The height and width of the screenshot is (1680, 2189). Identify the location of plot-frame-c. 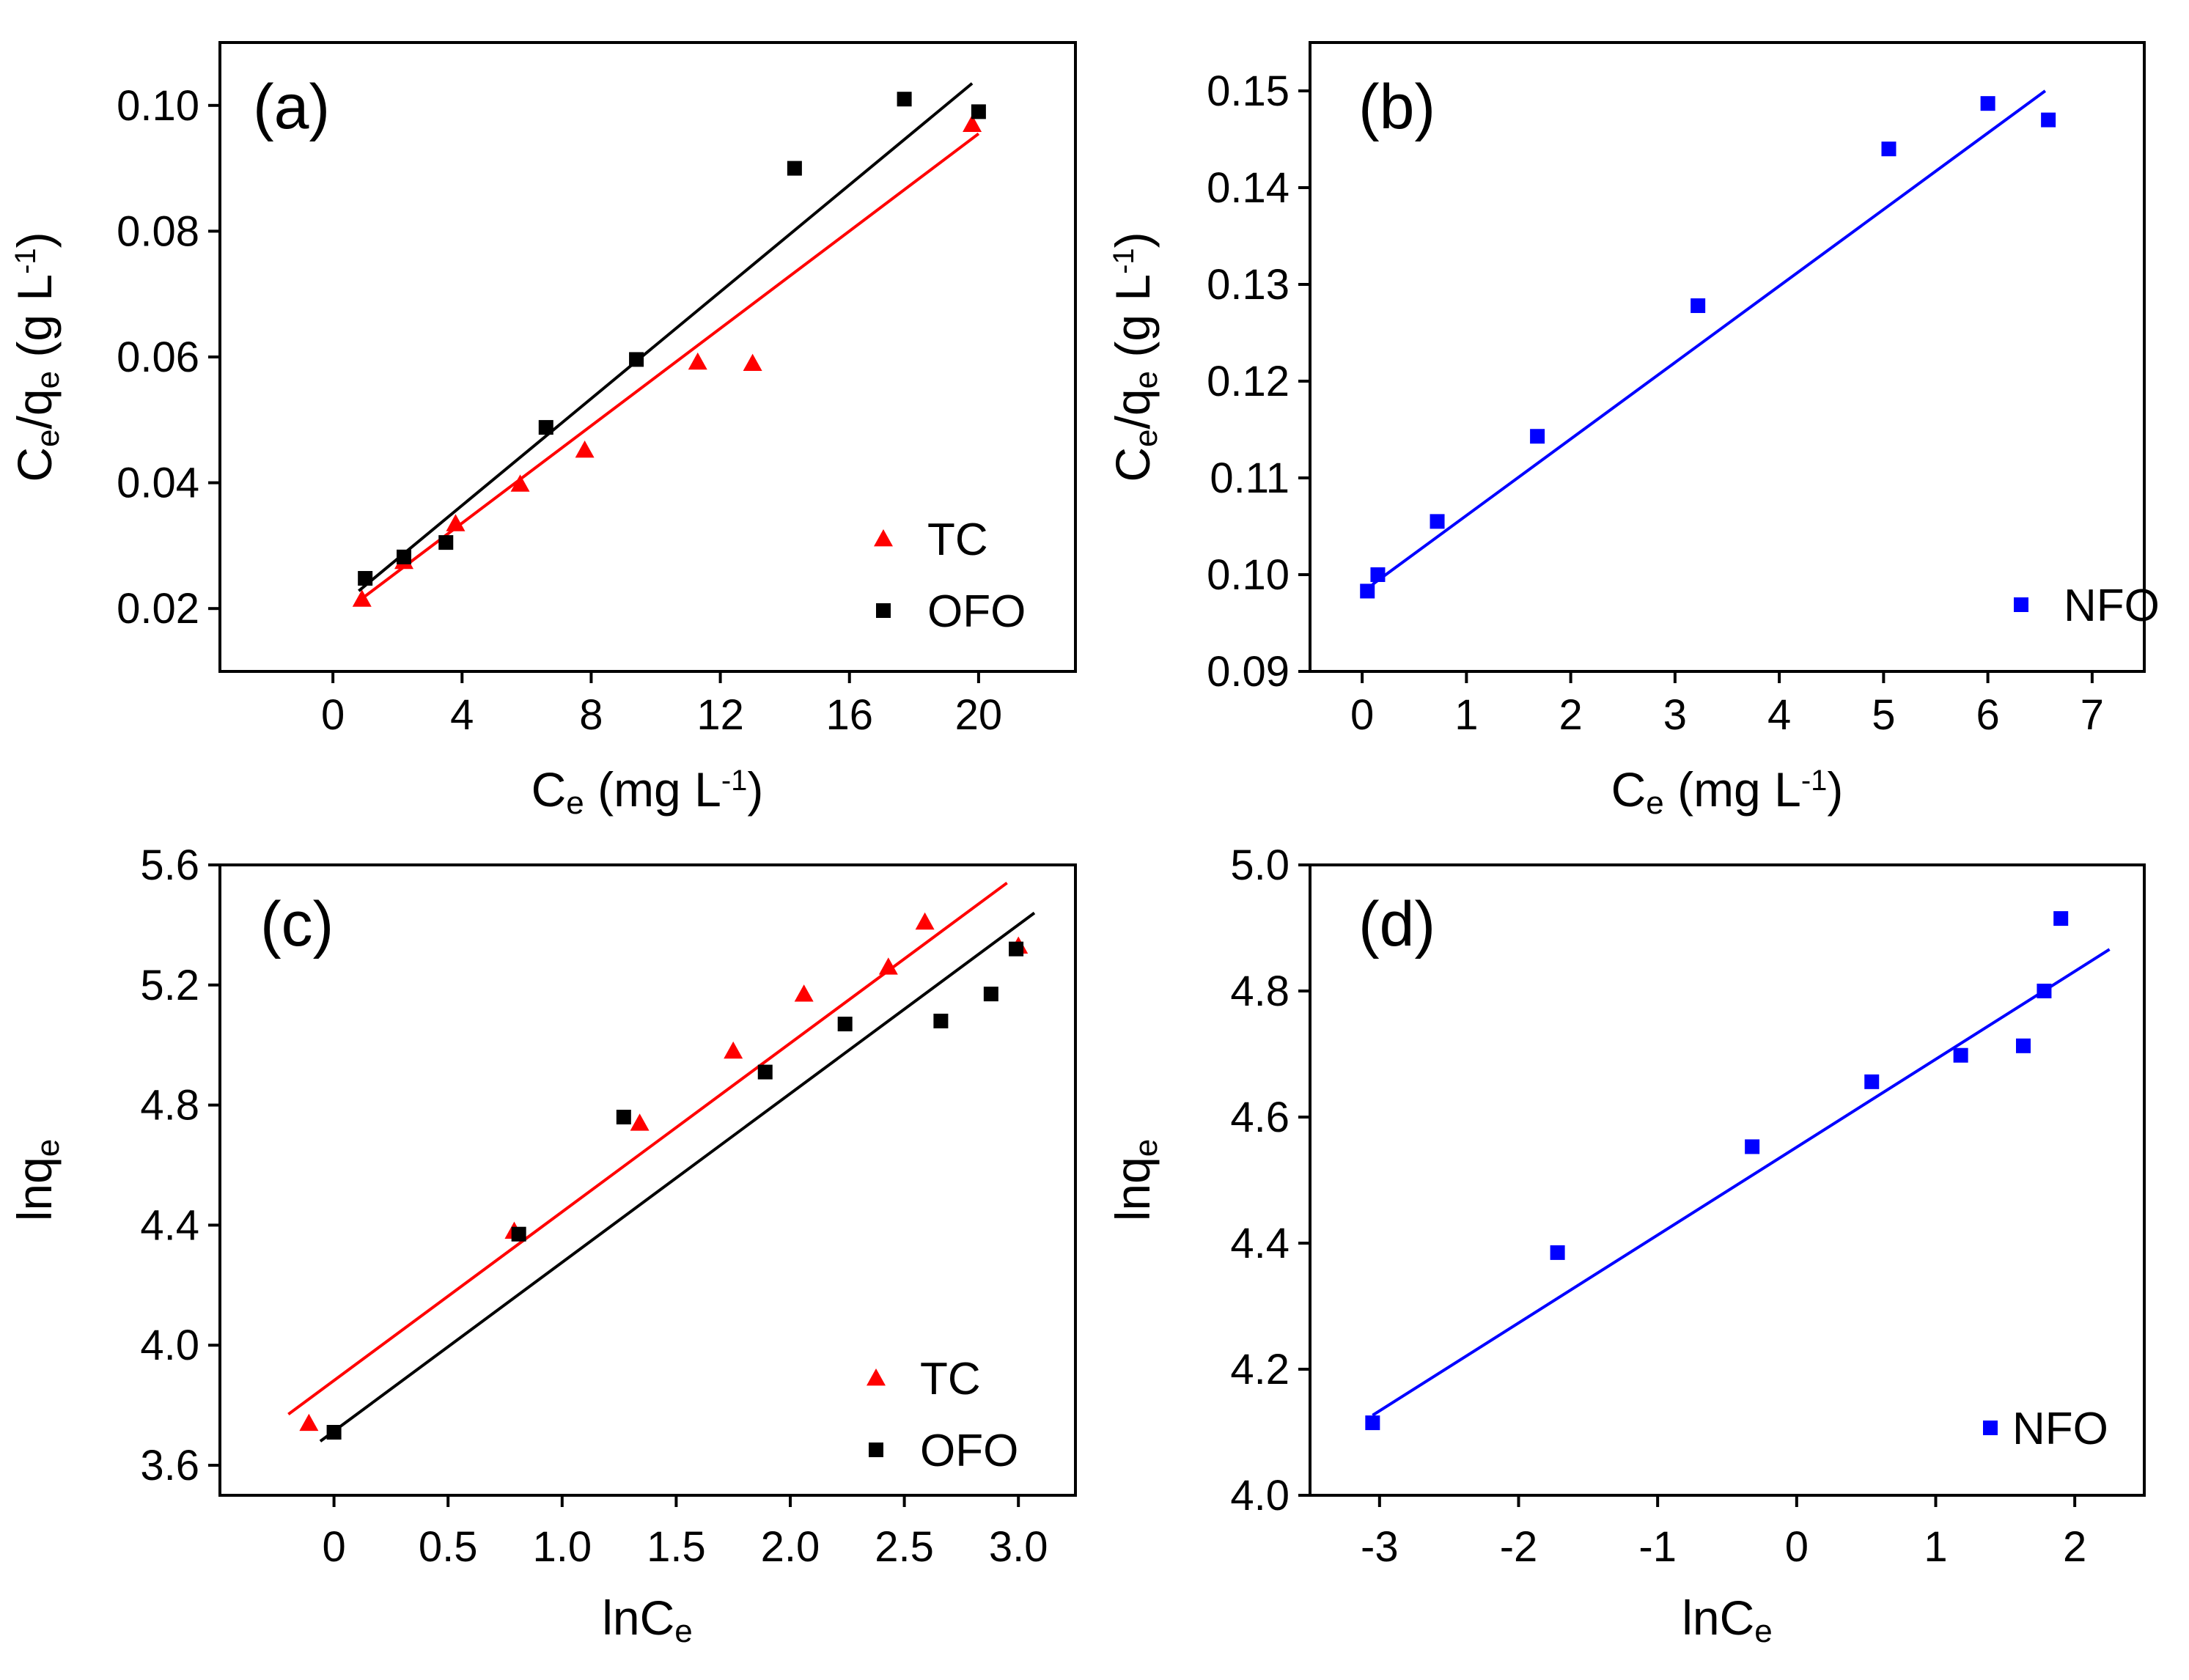
(647, 1180).